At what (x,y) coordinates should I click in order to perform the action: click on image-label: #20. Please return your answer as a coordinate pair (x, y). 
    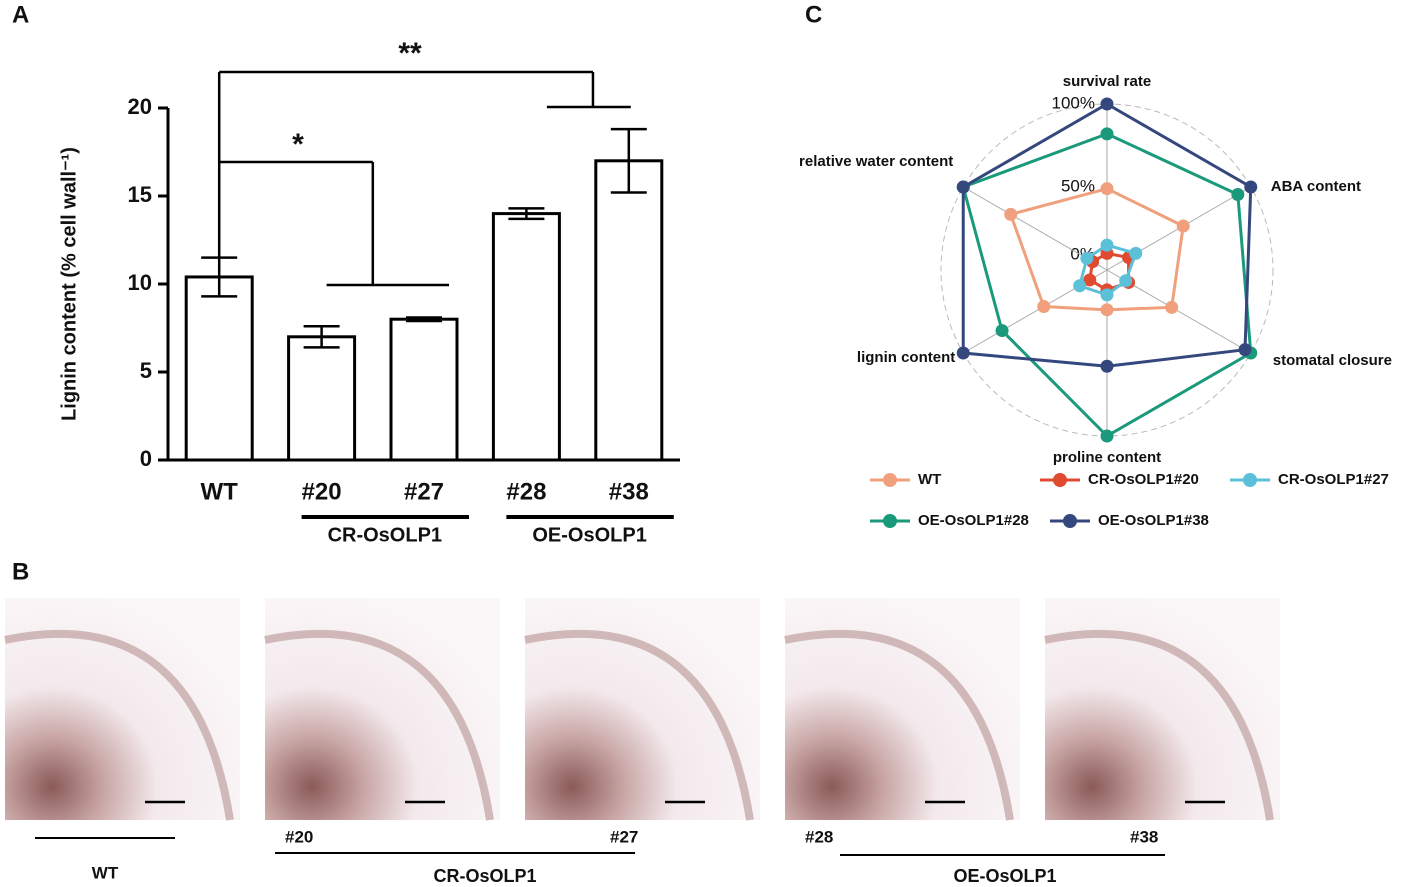
    Looking at the image, I should click on (299, 836).